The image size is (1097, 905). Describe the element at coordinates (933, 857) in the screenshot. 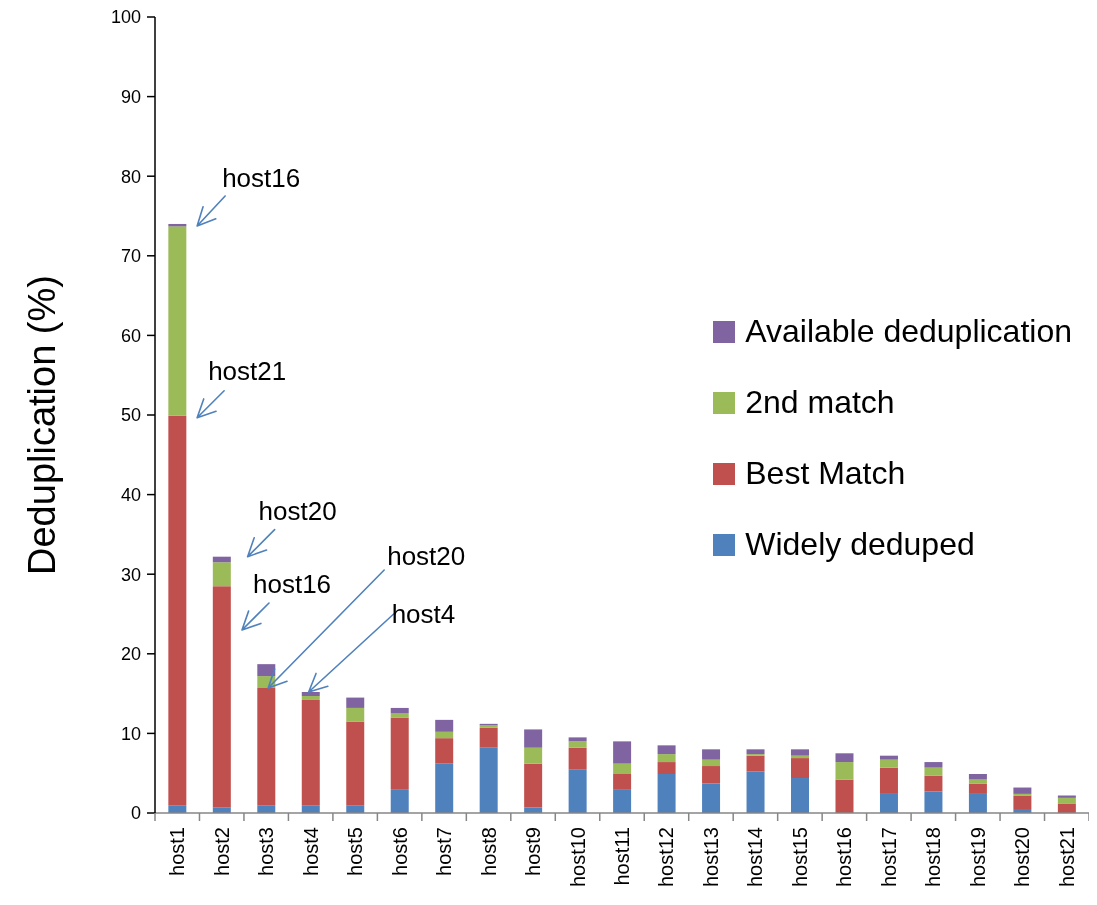

I see `x-tick-label: host18` at that location.